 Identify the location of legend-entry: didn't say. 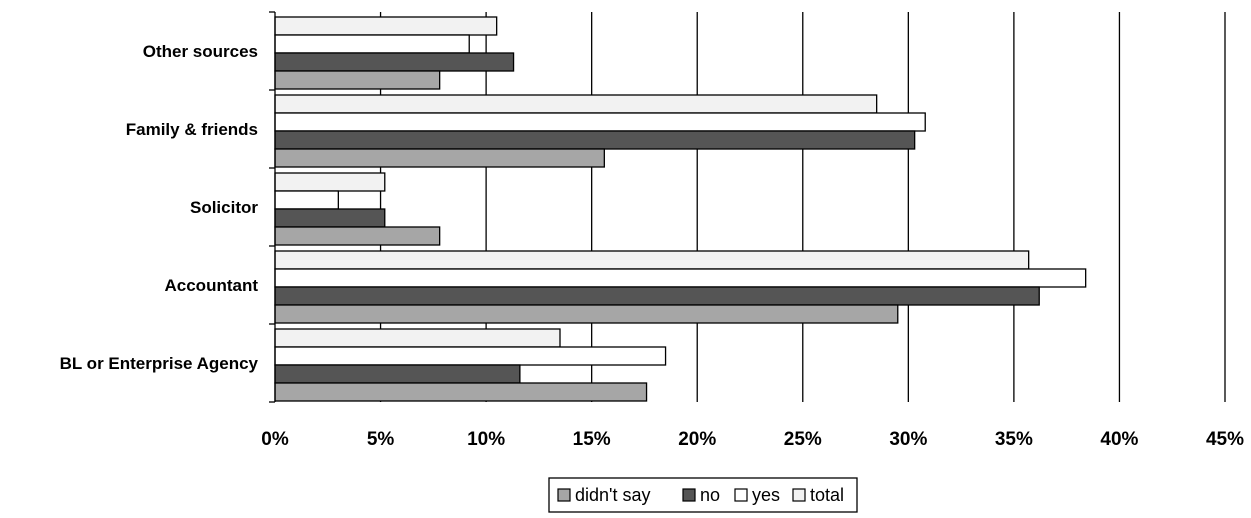
(612, 495).